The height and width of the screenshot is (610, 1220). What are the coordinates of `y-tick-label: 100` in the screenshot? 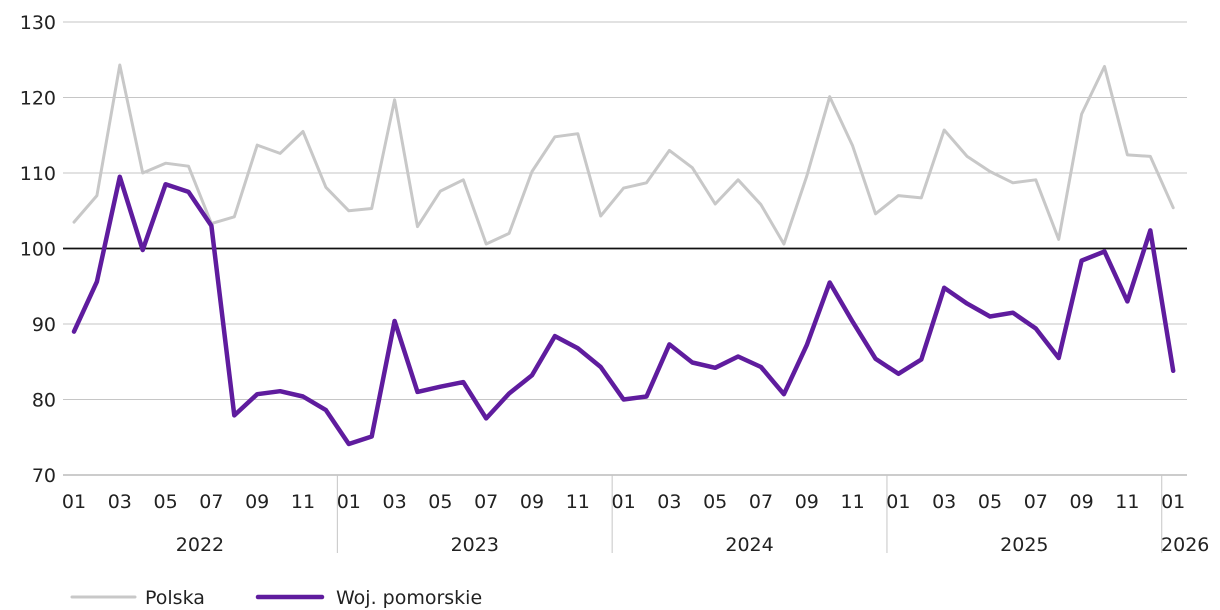 It's located at (38, 250).